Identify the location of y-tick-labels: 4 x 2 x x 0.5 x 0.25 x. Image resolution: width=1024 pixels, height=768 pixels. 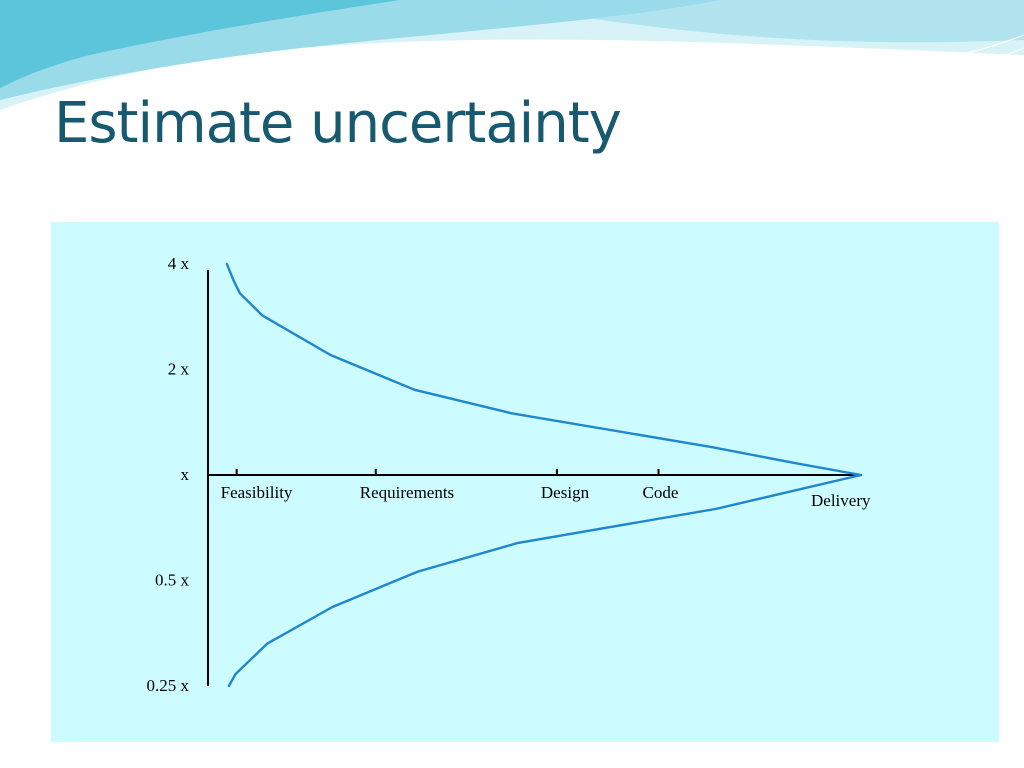
(168, 474).